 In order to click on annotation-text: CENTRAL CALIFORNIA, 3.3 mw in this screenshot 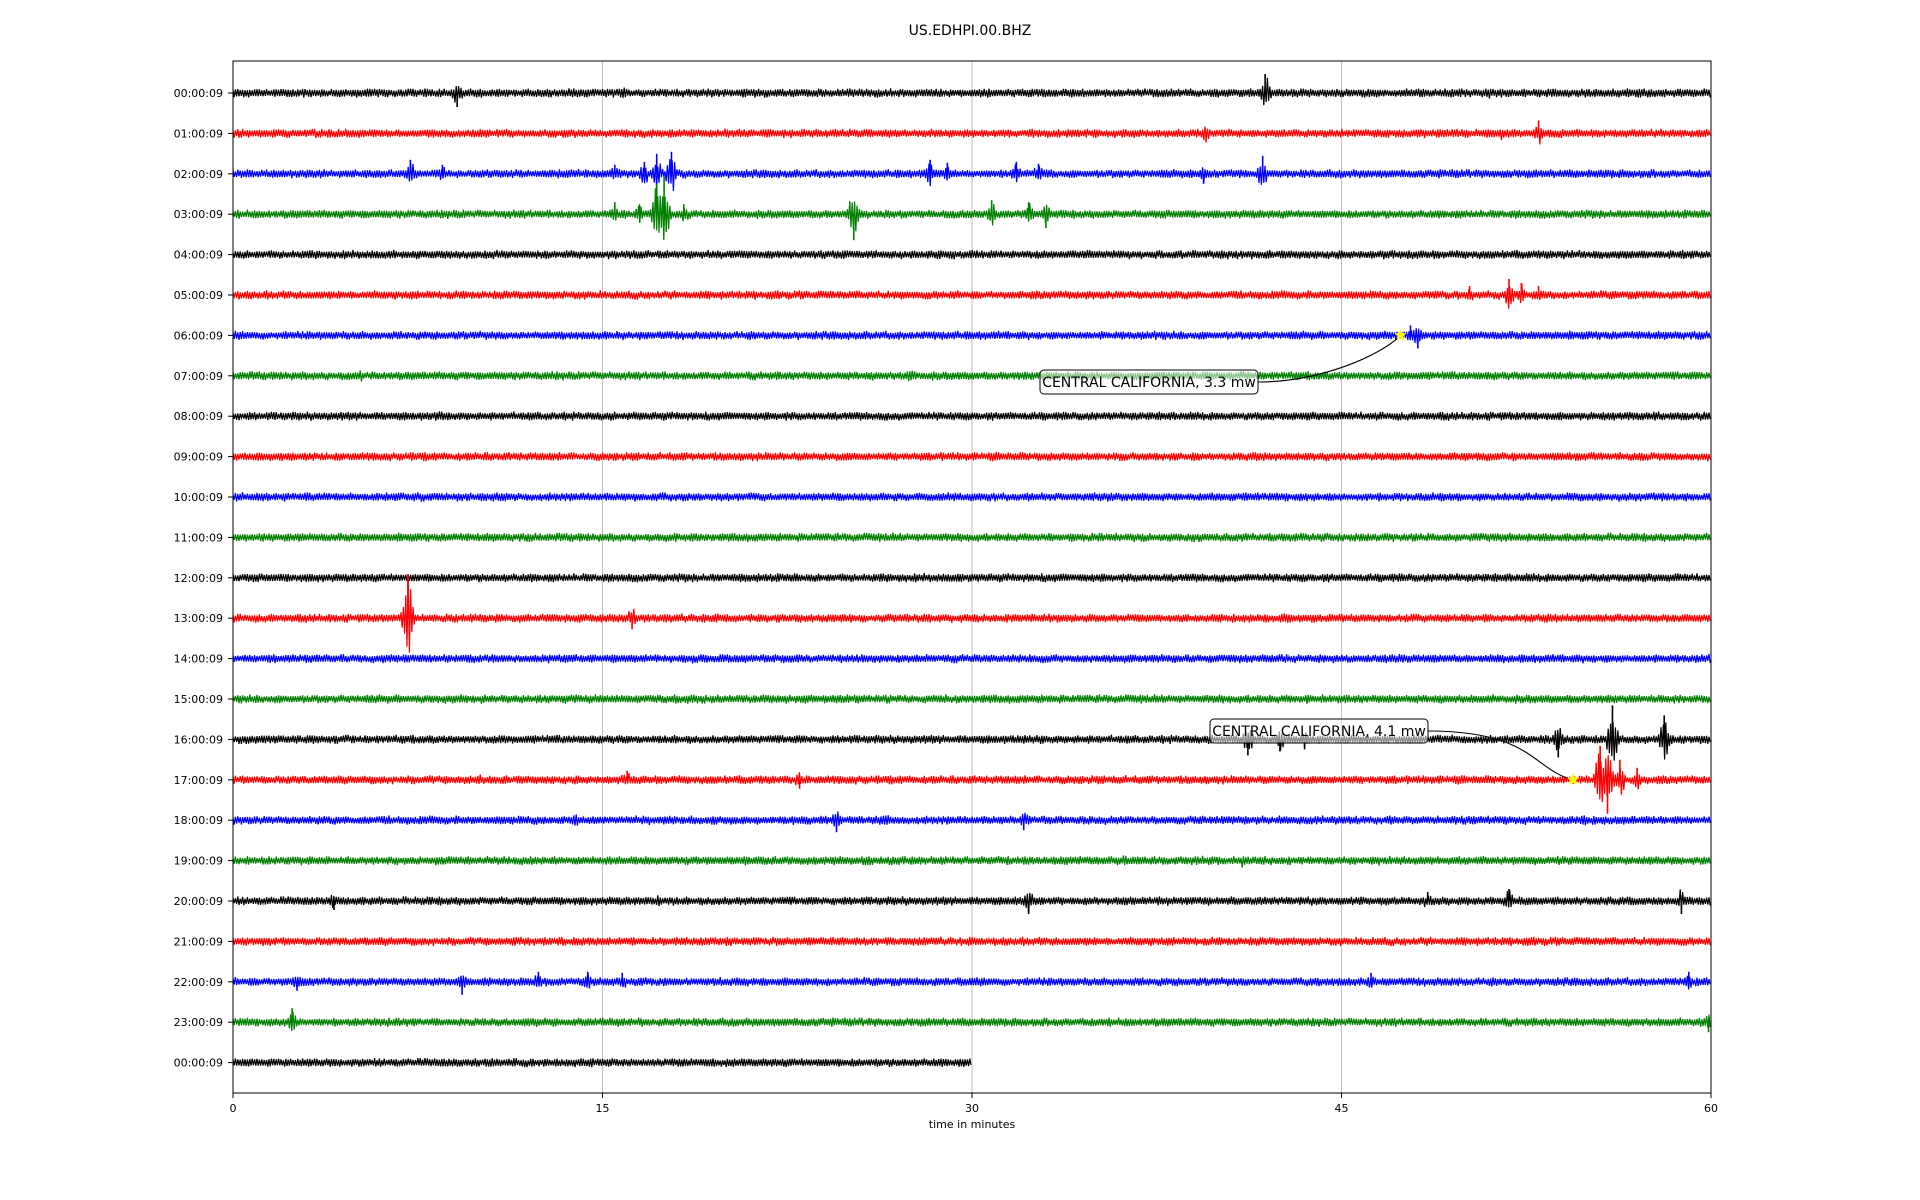, I will do `click(1149, 383)`.